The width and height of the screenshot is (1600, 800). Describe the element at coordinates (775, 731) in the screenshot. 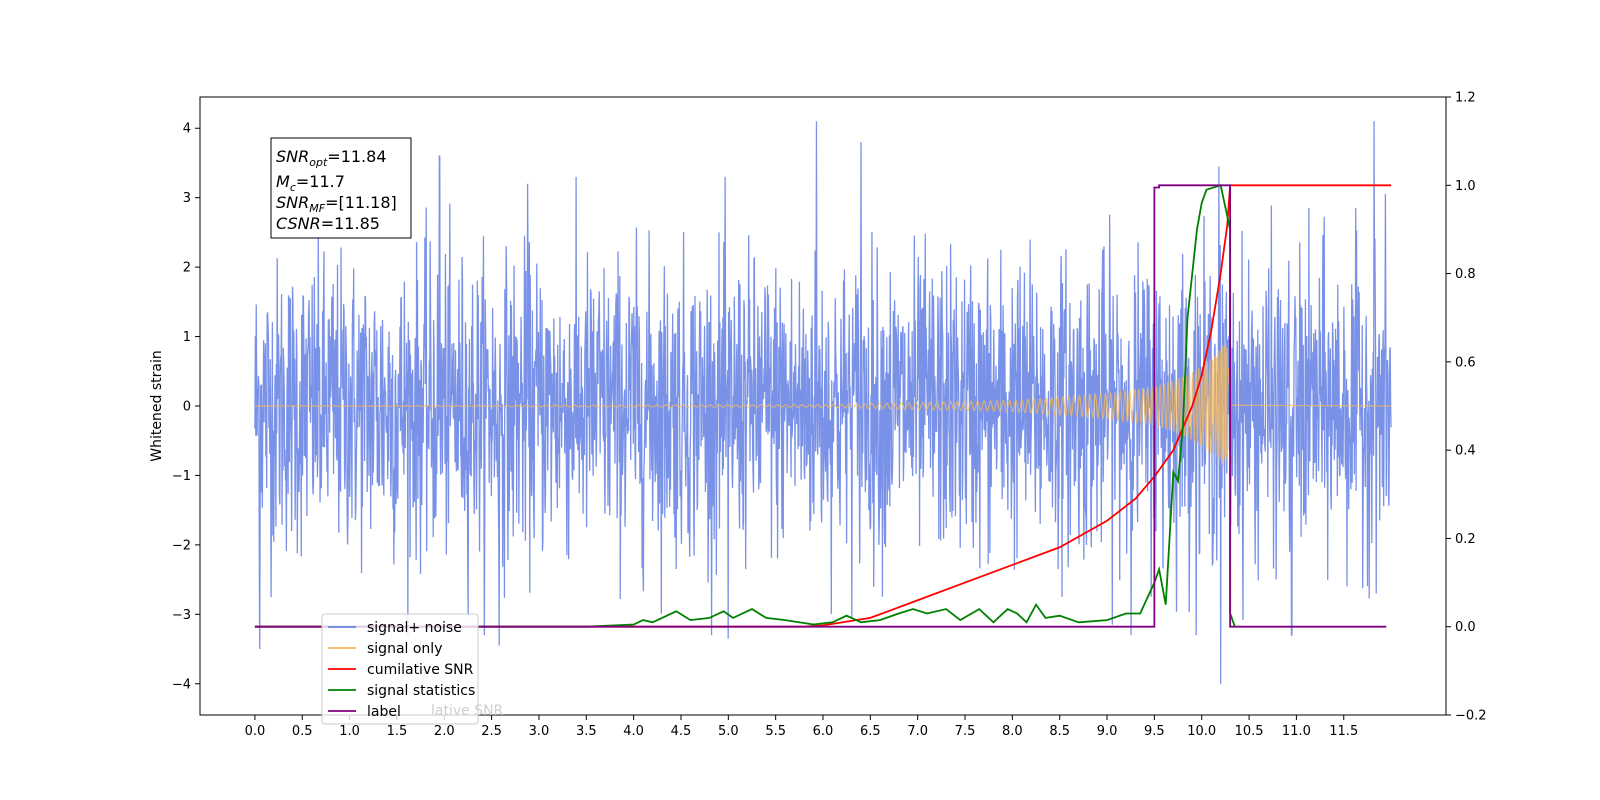

I see `x-tick-label: 5.5` at that location.